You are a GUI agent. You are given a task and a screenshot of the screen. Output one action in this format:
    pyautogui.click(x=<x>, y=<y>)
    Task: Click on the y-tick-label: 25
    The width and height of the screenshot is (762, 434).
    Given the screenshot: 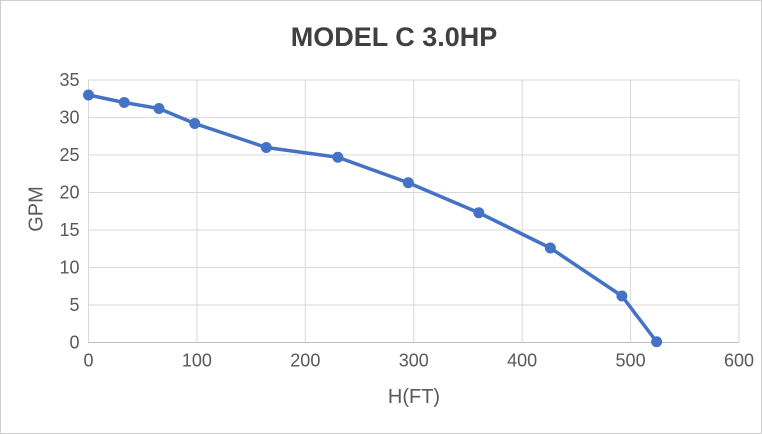 What is the action you would take?
    pyautogui.click(x=69, y=155)
    